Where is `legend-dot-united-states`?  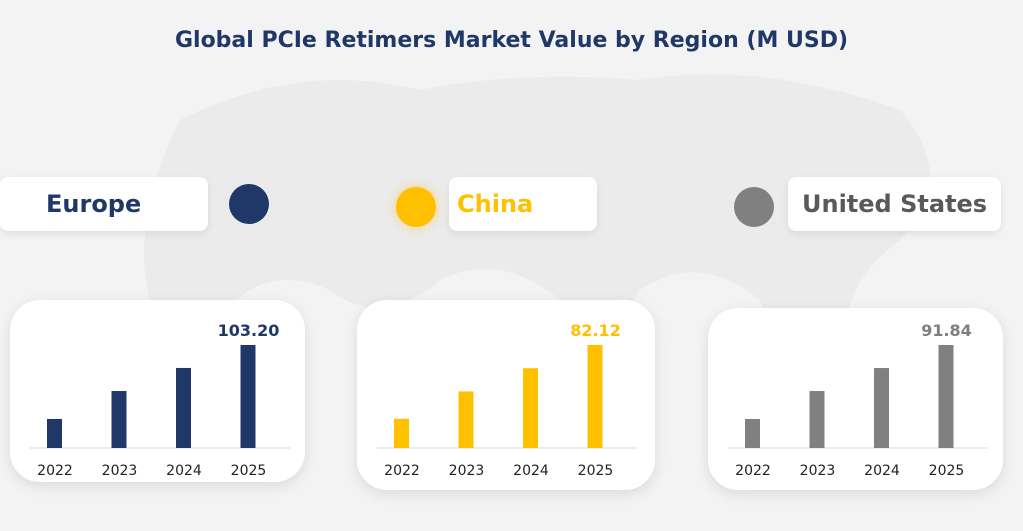
legend-dot-united-states is located at coordinates (754, 207).